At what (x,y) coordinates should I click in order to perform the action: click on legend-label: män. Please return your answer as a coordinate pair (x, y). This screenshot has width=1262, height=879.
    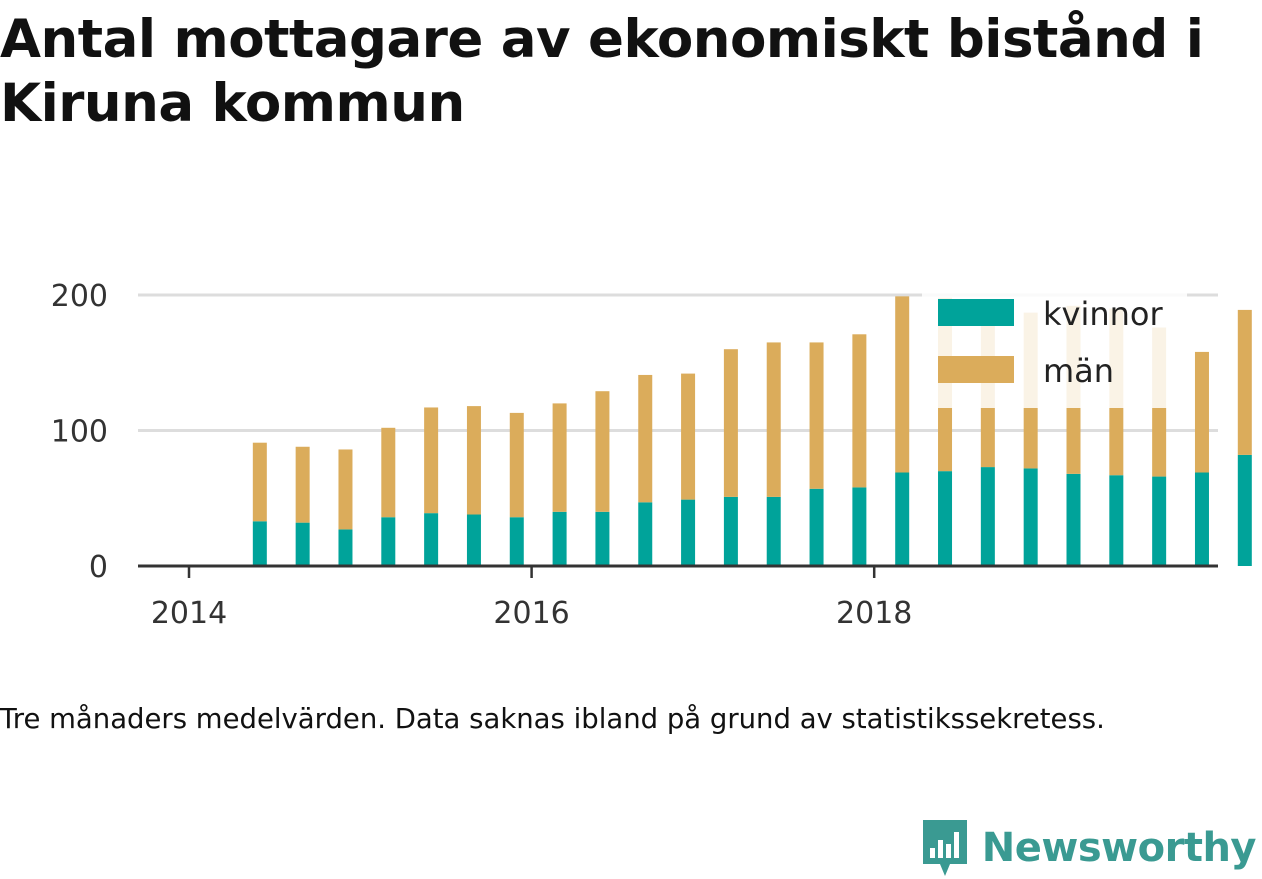
    Looking at the image, I should click on (1078, 371).